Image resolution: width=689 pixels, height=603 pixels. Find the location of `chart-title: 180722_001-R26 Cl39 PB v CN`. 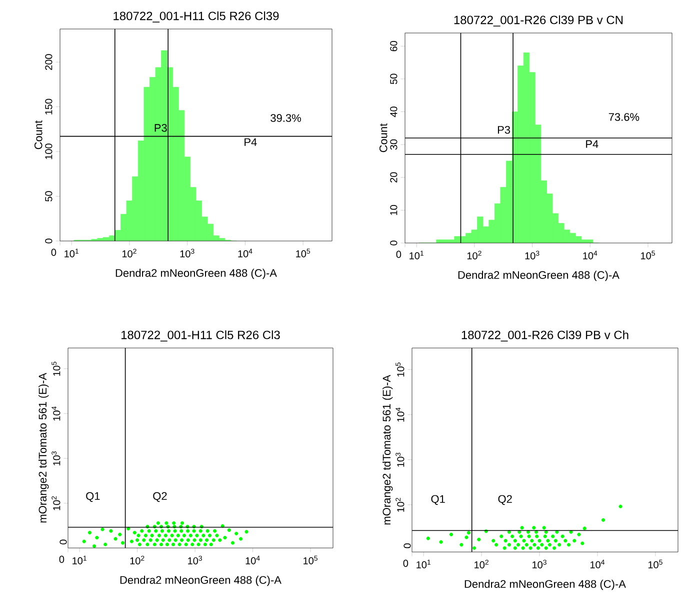

chart-title: 180722_001-R26 Cl39 PB v CN is located at coordinates (538, 20).